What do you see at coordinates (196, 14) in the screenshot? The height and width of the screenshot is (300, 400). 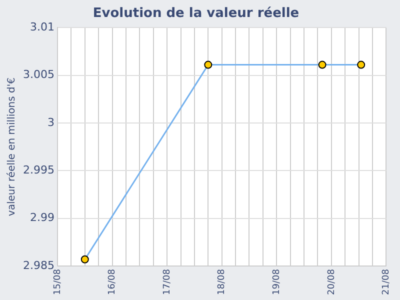 I see `chart-title: Evolution de la valeur réelle` at bounding box center [196, 14].